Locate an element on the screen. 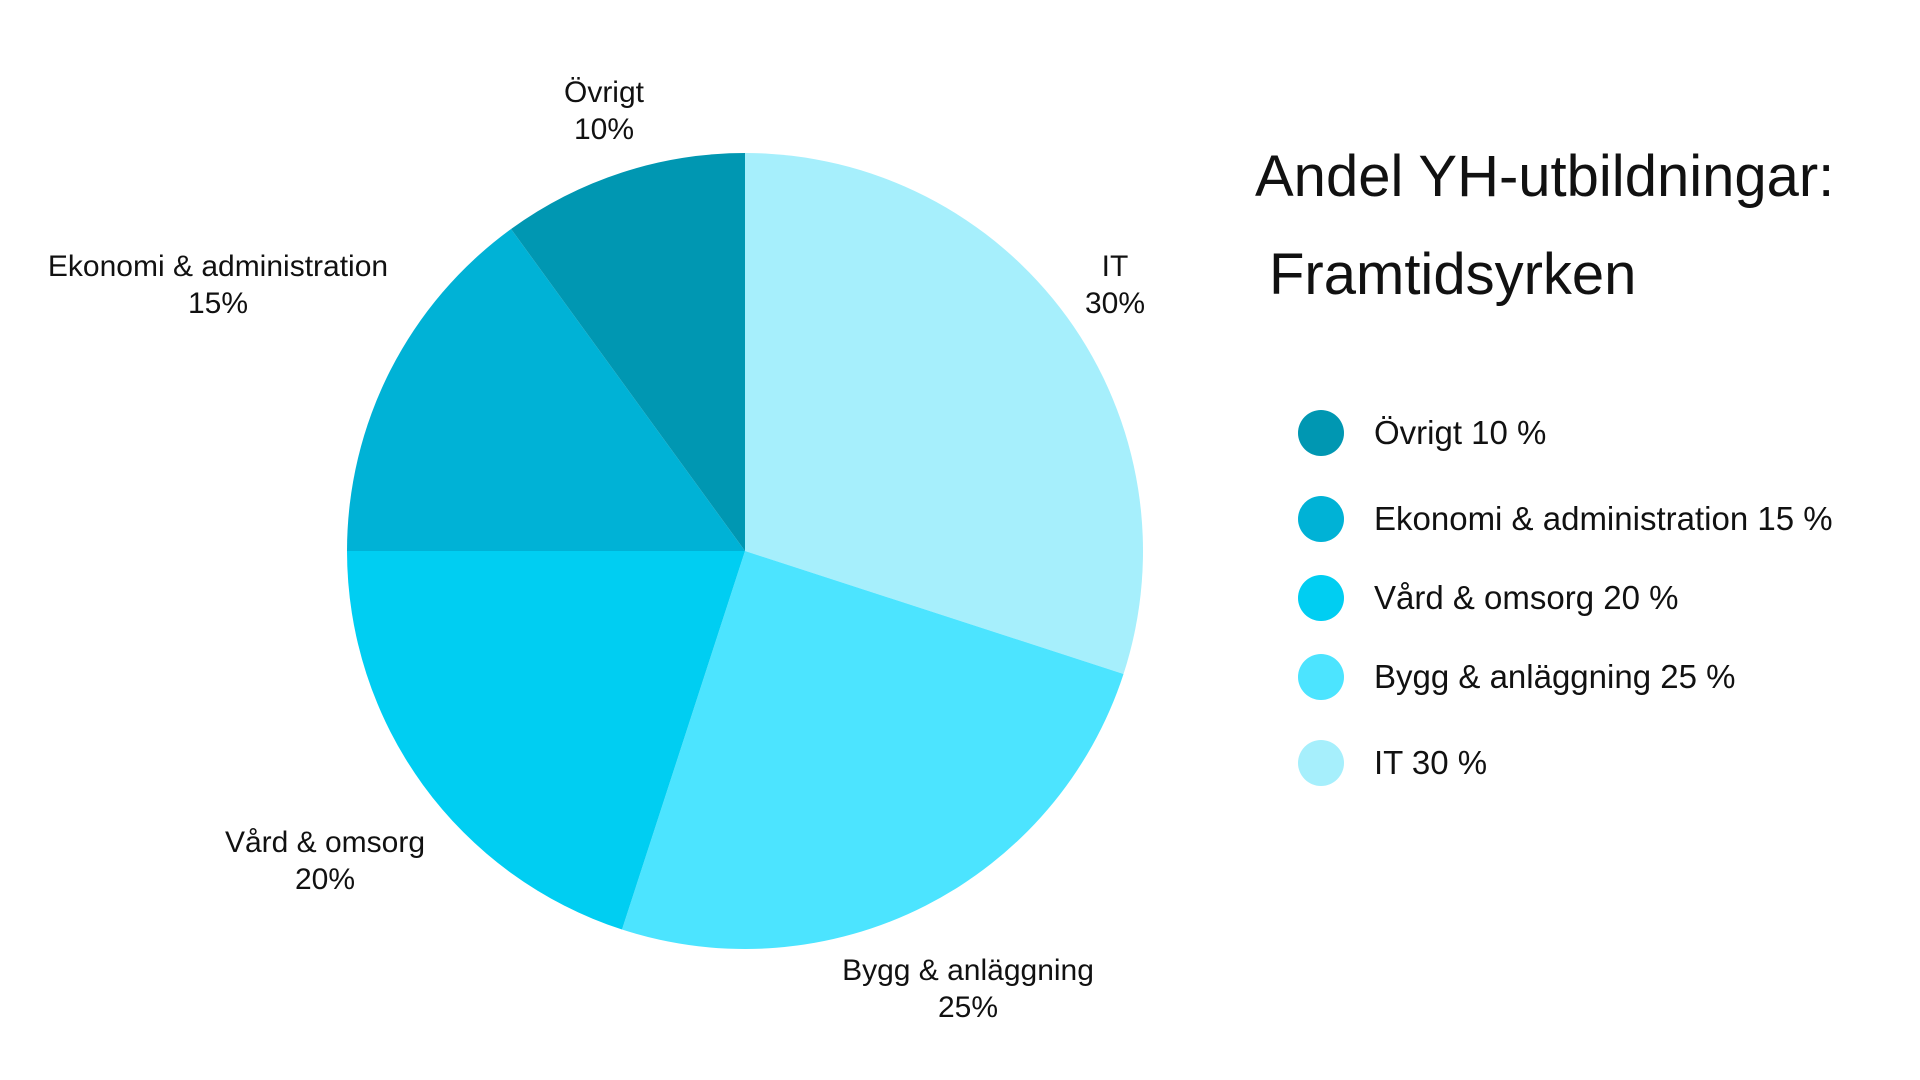 Image resolution: width=1920 pixels, height=1080 pixels. slice-label-value: 15% is located at coordinates (218, 303).